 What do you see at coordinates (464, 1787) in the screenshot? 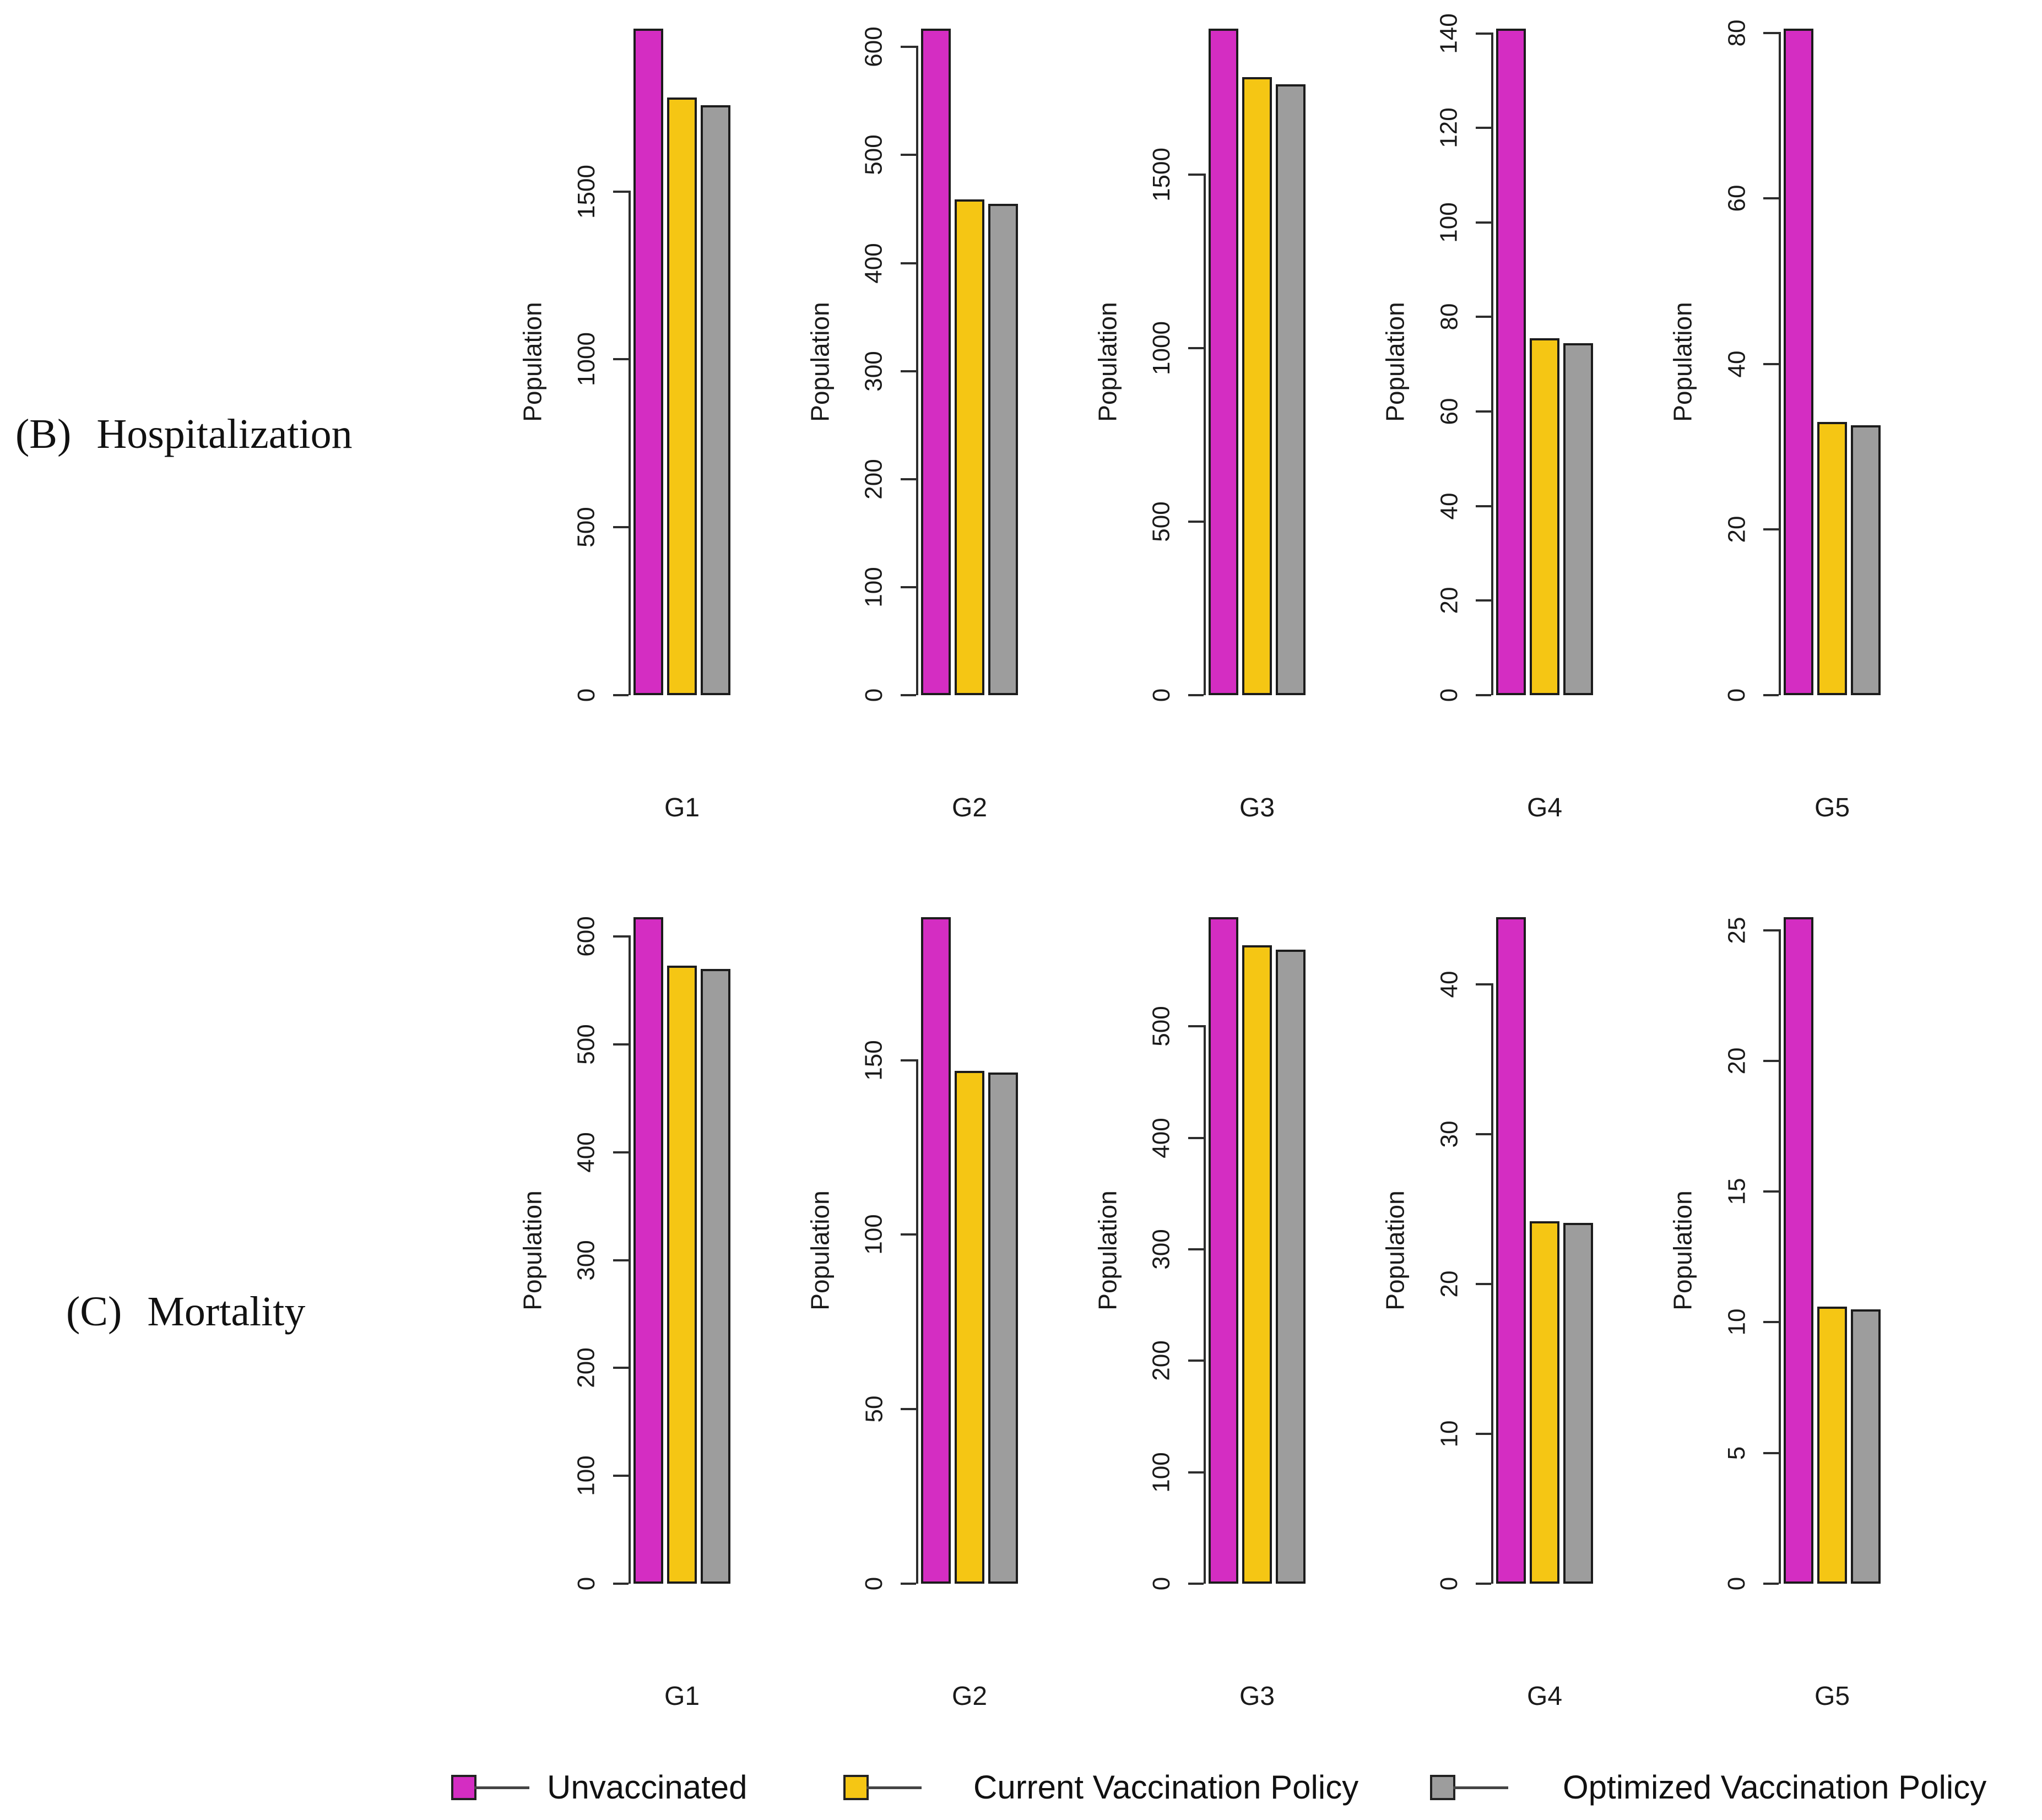
I see `legend-swatch-unvaccinated` at bounding box center [464, 1787].